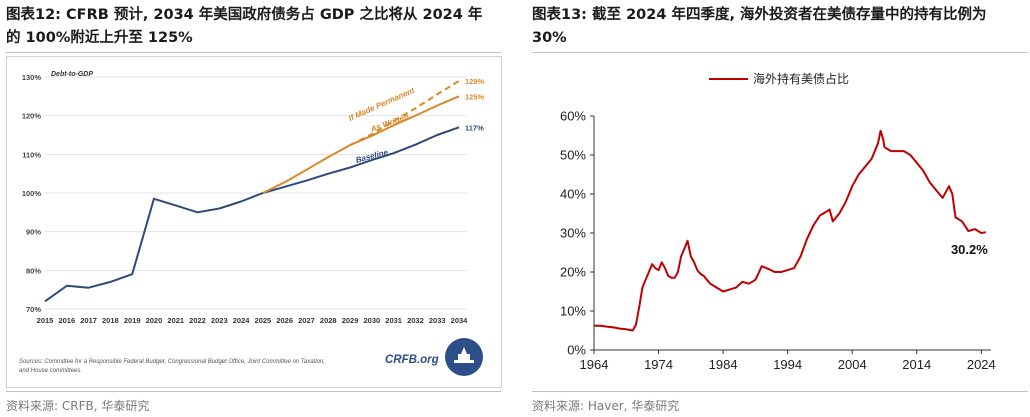  What do you see at coordinates (412, 360) in the screenshot?
I see `crfb-logo-text: CRFB.org` at bounding box center [412, 360].